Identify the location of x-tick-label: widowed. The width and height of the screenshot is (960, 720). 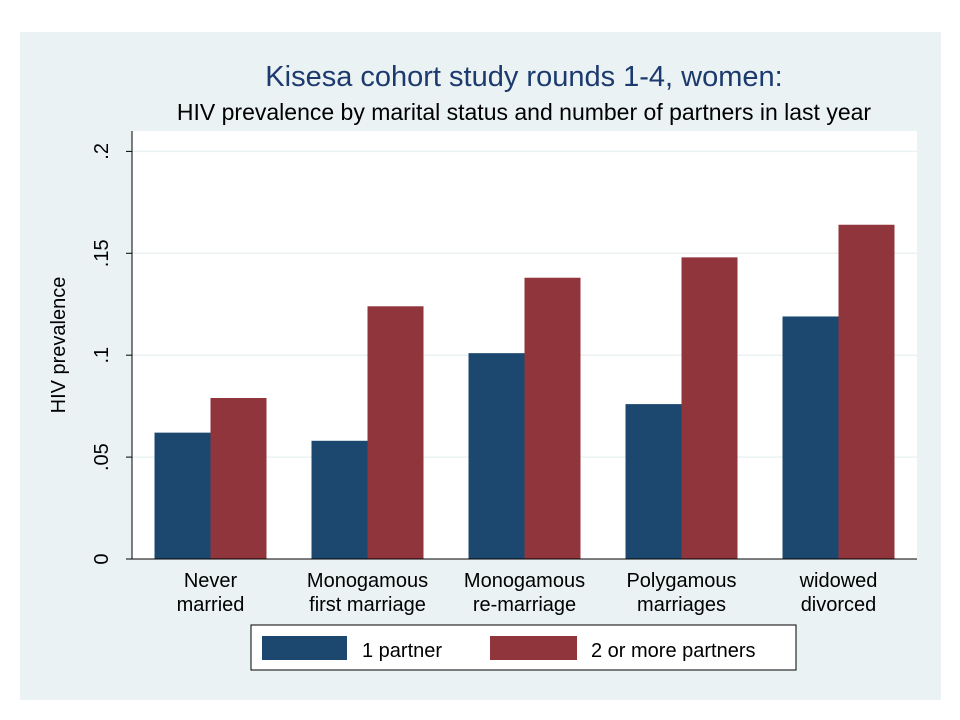
(838, 581).